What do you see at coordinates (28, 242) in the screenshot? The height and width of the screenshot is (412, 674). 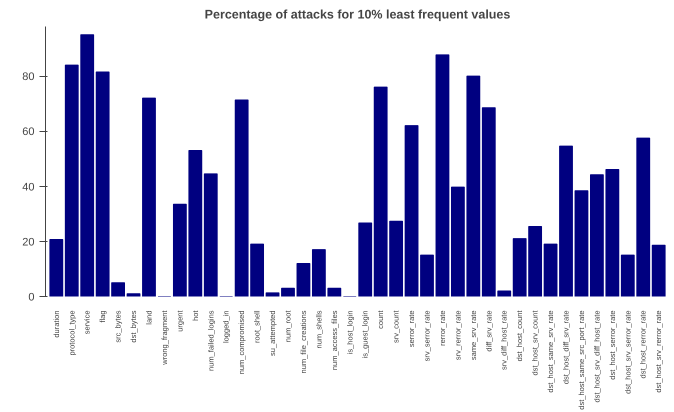 I see `y-tick-label: 20` at bounding box center [28, 242].